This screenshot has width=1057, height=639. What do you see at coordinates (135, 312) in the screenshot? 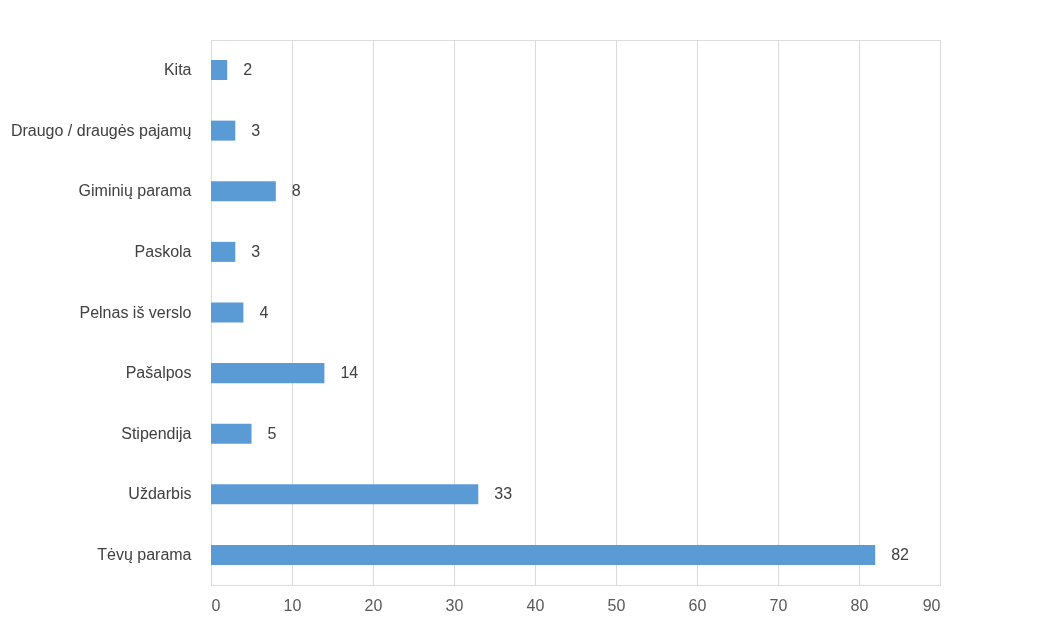
I see `y-tick-label: Pelnas iš verslo` at bounding box center [135, 312].